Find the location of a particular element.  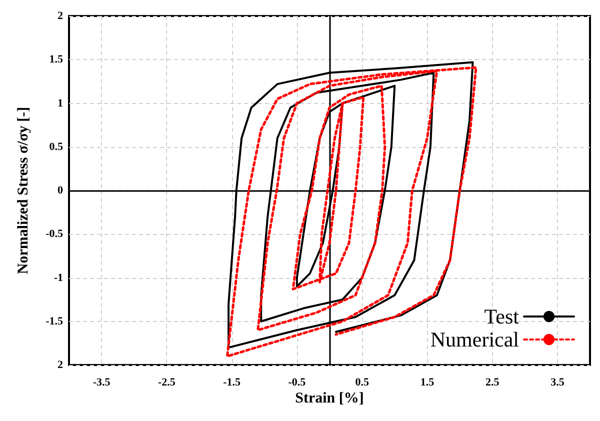

y-tick-label: -1.5 is located at coordinates (55, 321).